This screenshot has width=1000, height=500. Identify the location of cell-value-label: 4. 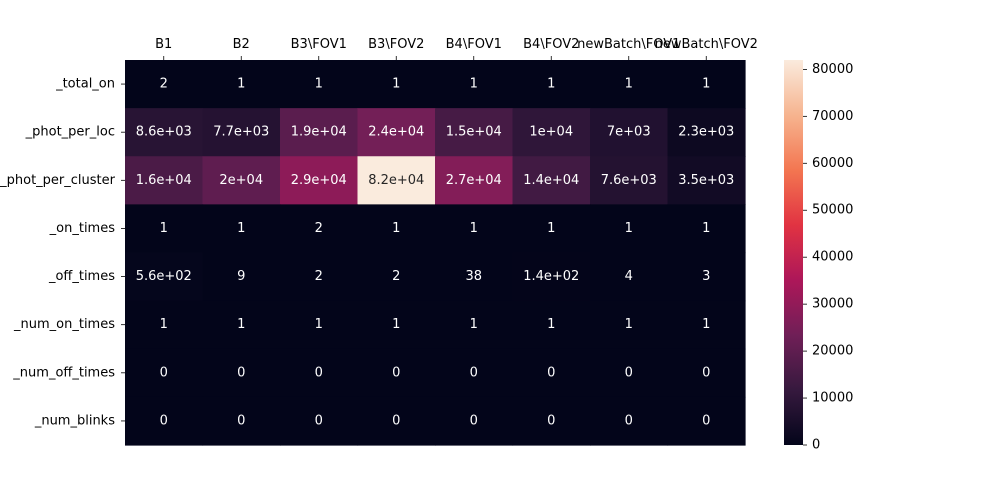
(629, 276).